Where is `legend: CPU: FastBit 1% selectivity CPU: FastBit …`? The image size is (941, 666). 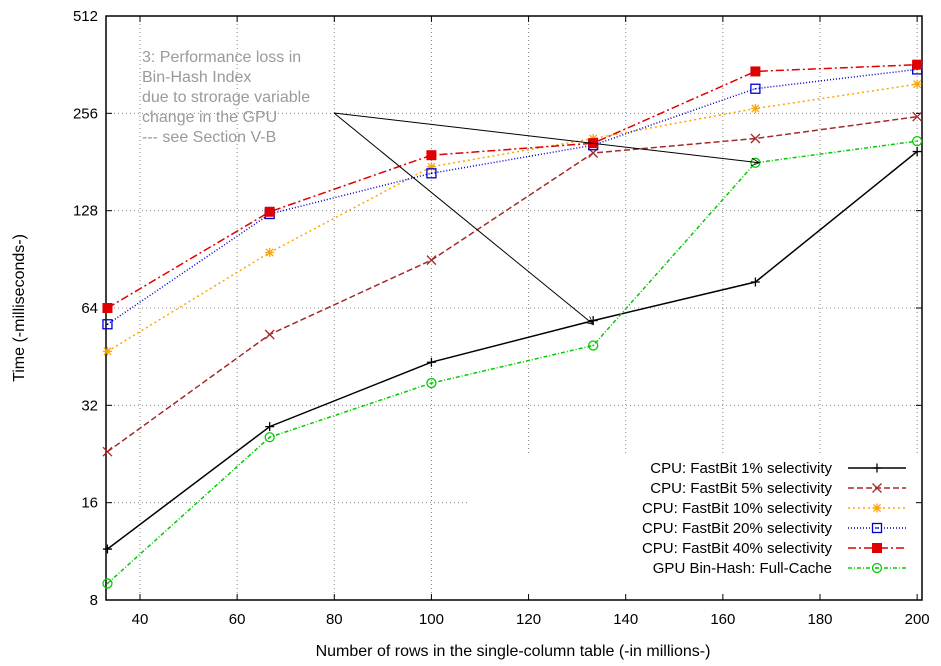 legend: CPU: FastBit 1% selectivity CPU: FastBit … is located at coordinates (774, 518).